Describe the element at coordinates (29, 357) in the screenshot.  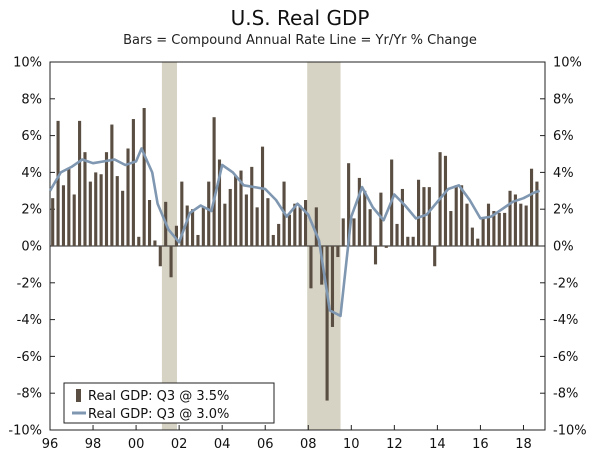
I see `y-tick-label-left: -6%` at that location.